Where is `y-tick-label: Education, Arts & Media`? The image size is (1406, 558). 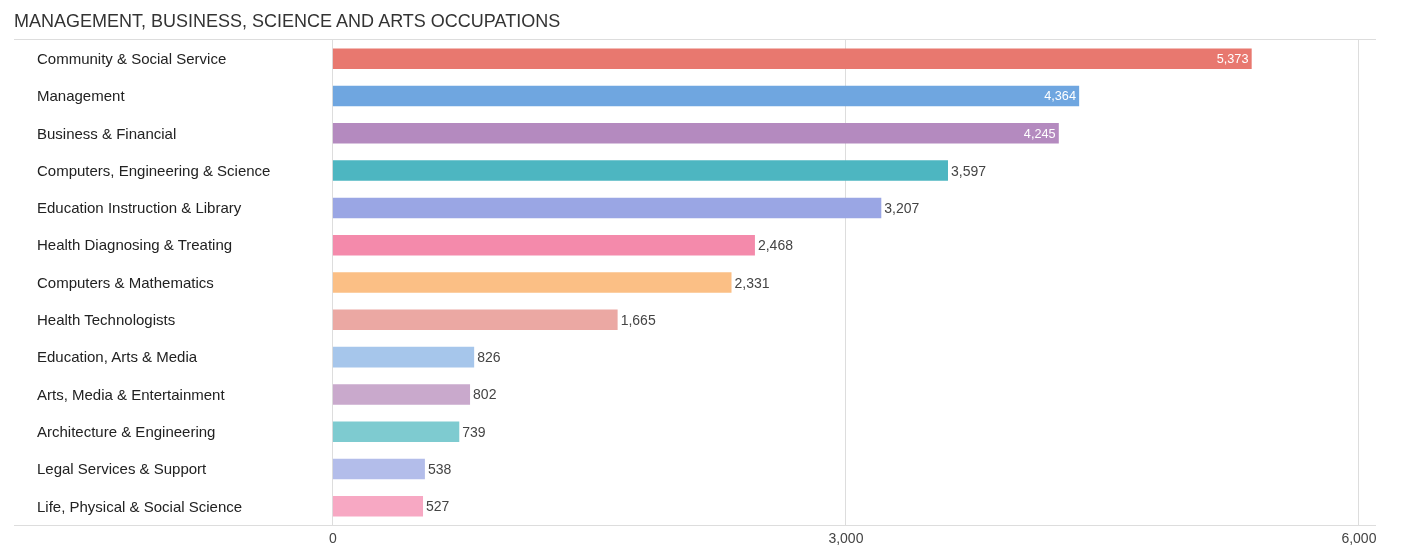
y-tick-label: Education, Arts & Media is located at coordinates (117, 357).